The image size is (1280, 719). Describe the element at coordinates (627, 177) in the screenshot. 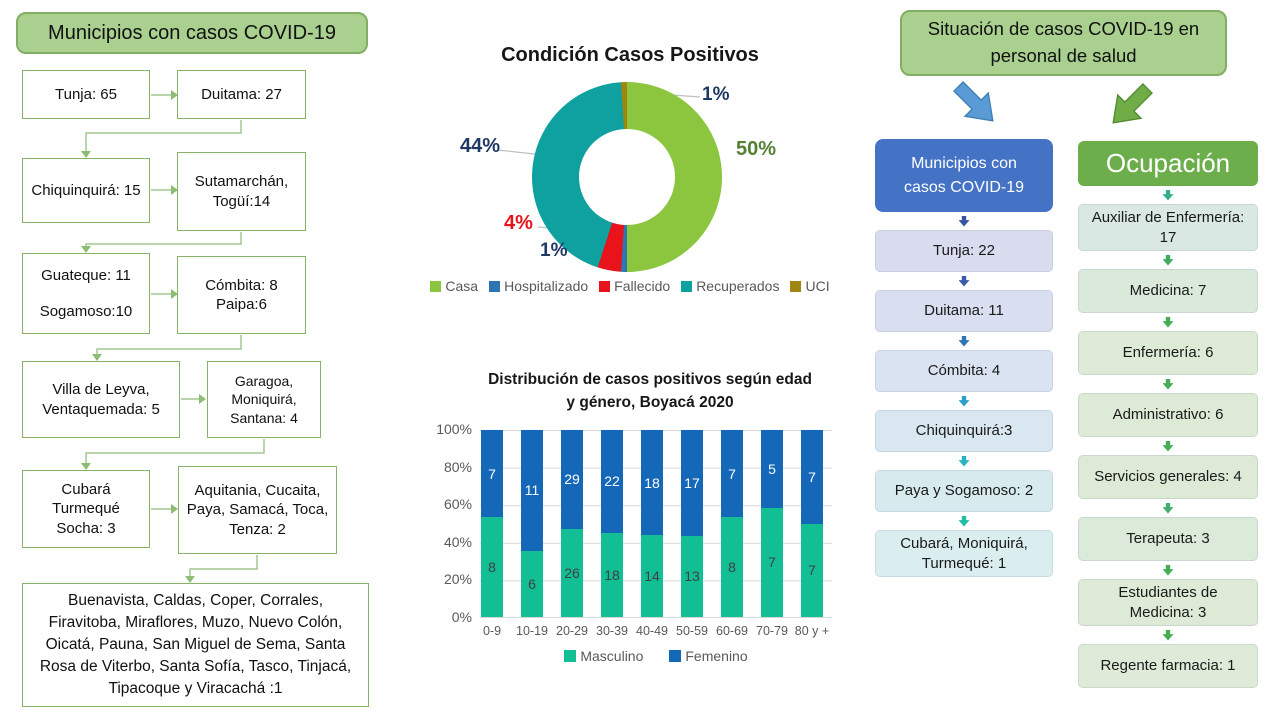

I see `donut-hole` at that location.